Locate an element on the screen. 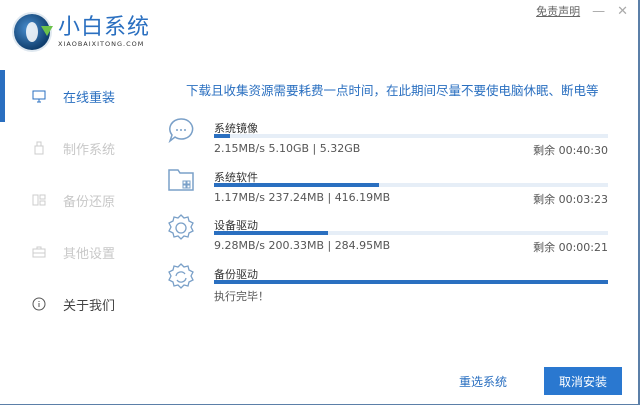 This screenshot has height=405, width=640. task-name: 系统镜像 is located at coordinates (236, 128).